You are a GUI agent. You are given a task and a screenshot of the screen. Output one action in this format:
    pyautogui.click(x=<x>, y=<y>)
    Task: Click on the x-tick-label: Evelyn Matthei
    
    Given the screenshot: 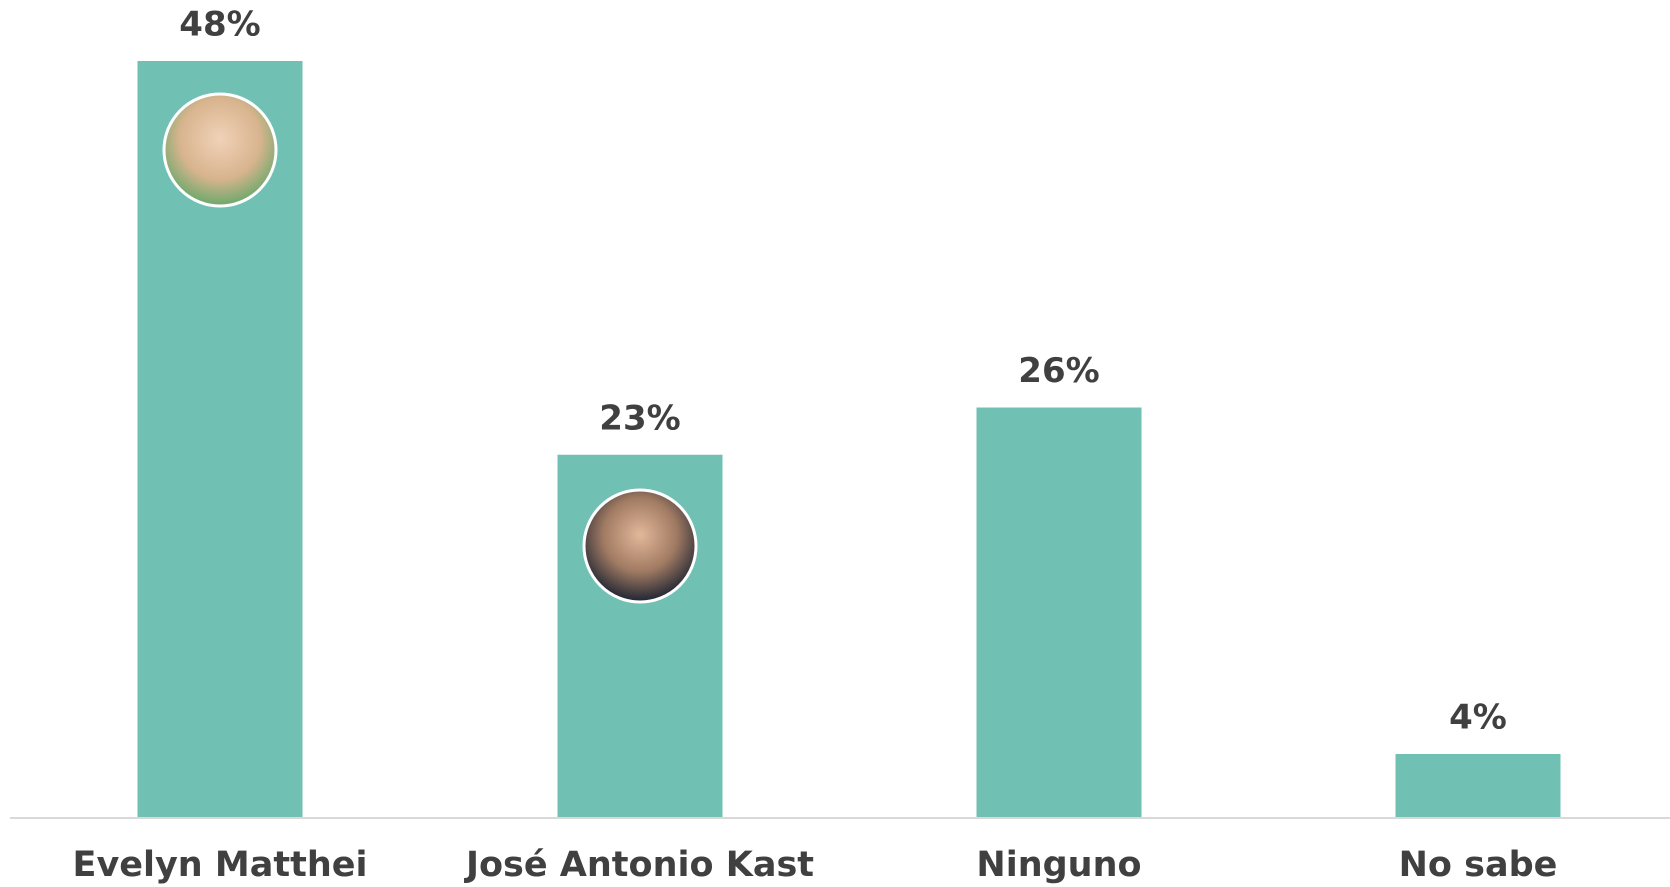 What is the action you would take?
    pyautogui.click(x=220, y=865)
    